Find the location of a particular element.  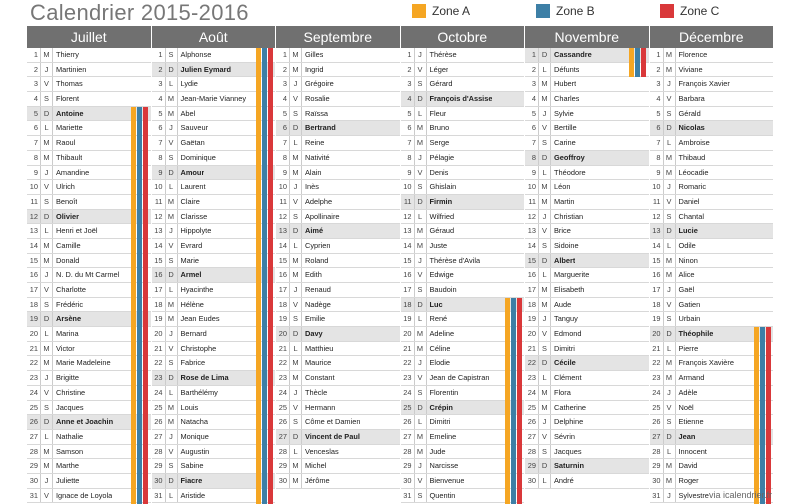

day-number: 19 is located at coordinates (656, 319).